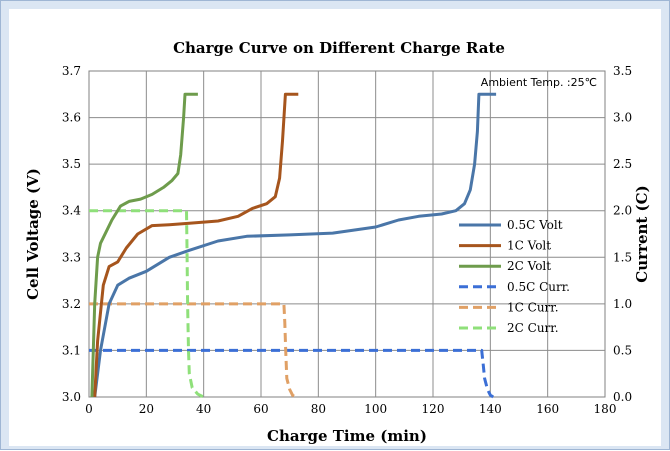  Describe the element at coordinates (71, 304) in the screenshot. I see `y-tick-label: 3.2` at that location.